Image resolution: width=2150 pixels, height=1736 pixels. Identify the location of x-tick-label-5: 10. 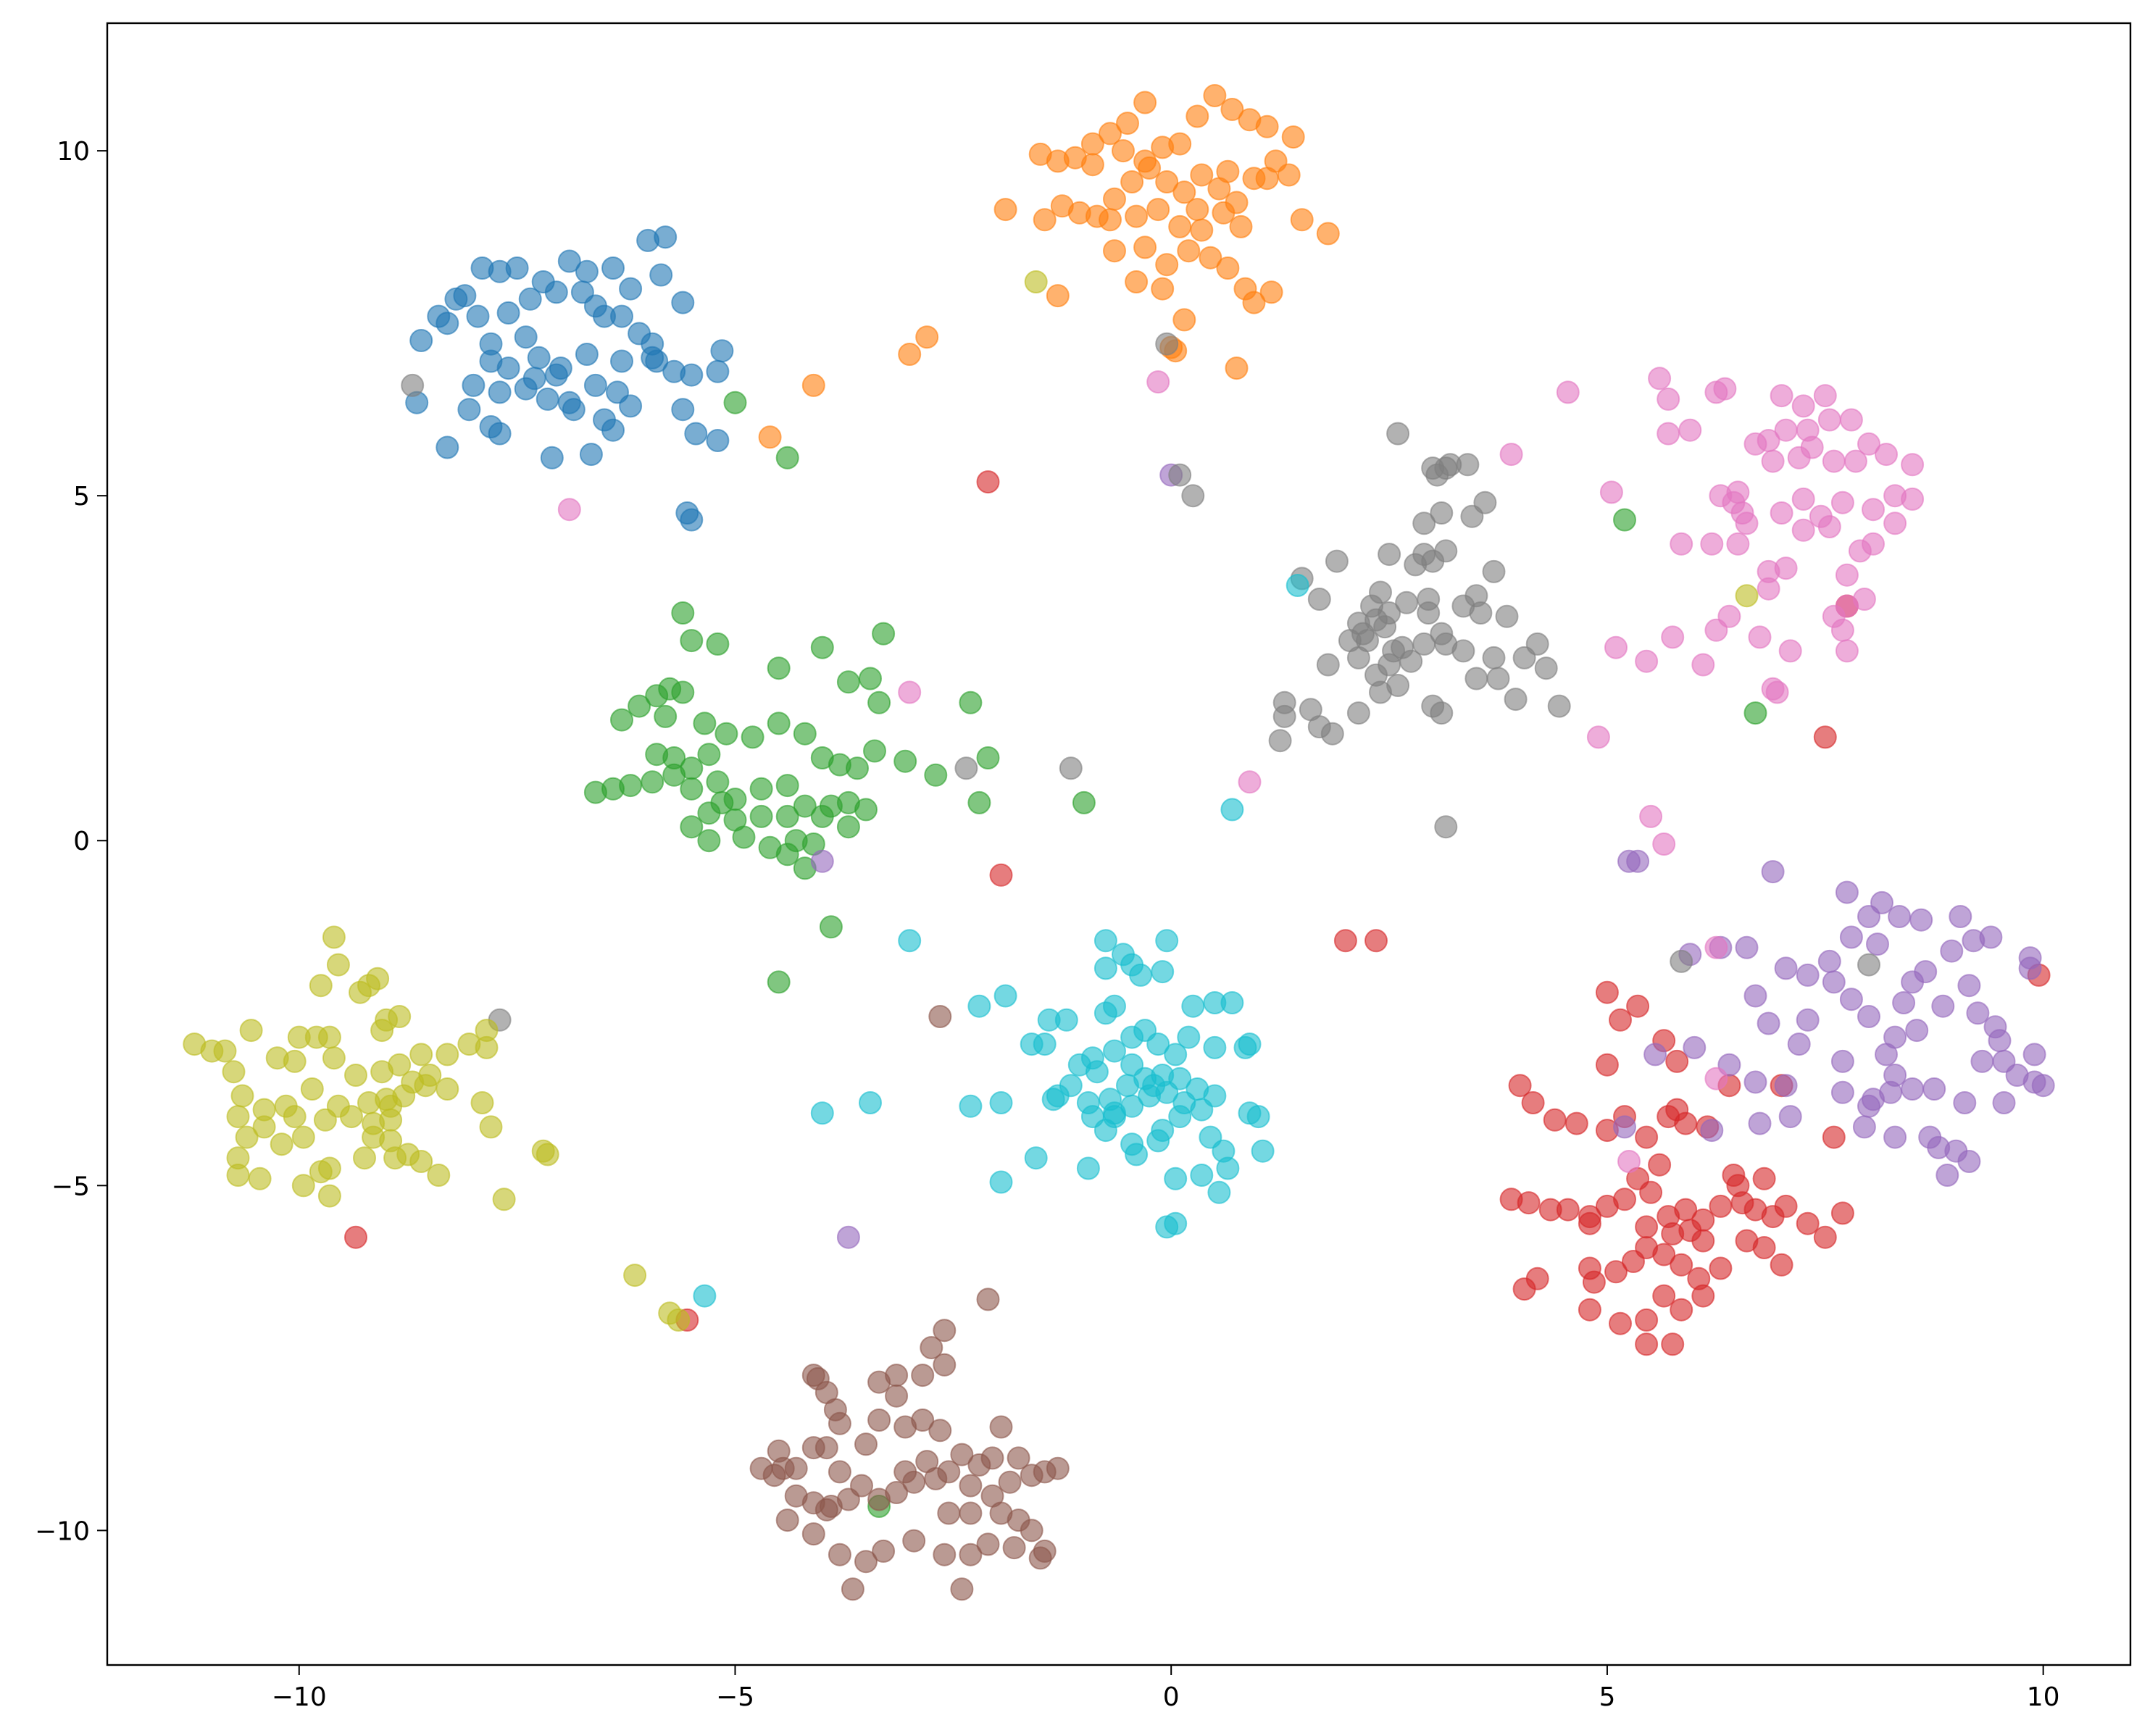
(2043, 1697).